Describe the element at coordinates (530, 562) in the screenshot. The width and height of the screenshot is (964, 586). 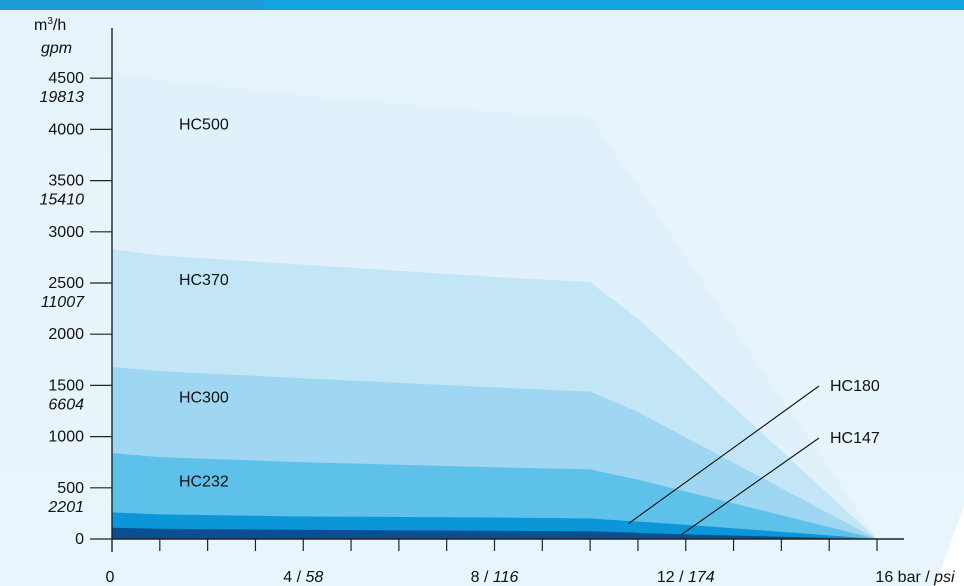
I see `x-ticks: 0 4 / 58 8 / 116 12 / 174 16 bar / psi` at that location.